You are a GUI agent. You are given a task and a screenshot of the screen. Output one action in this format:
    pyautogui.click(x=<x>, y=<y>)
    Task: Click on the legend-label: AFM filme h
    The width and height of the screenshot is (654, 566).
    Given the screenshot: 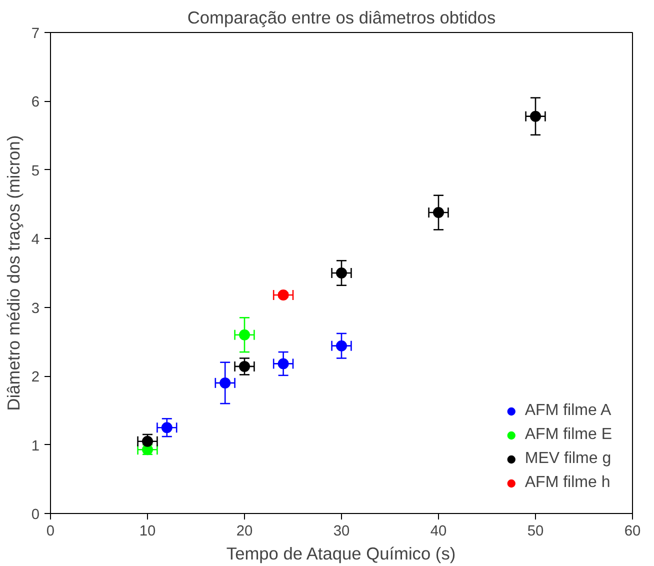 What is the action you would take?
    pyautogui.click(x=567, y=483)
    